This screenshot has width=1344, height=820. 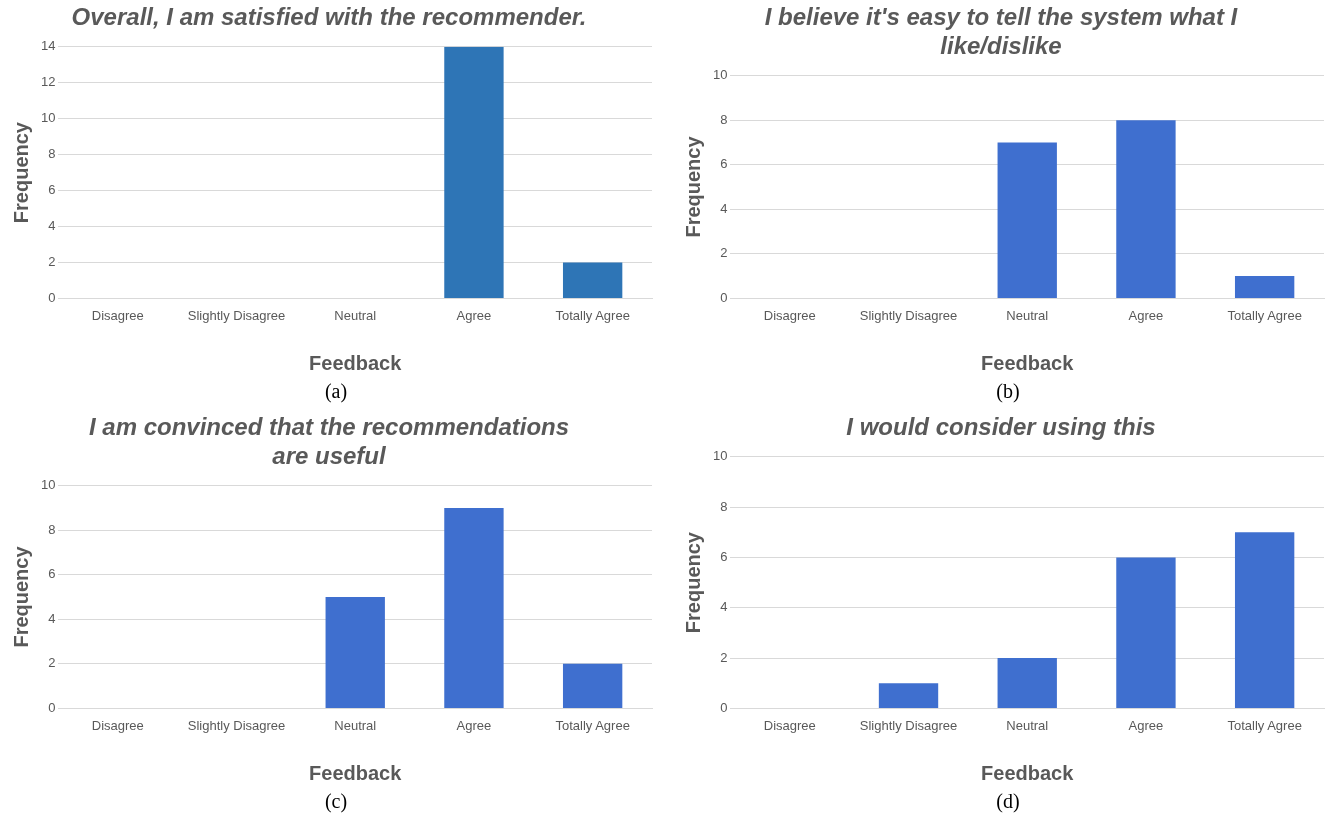 What do you see at coordinates (329, 17) in the screenshot?
I see `chart-title: Overall, I am satisfied with the recommender.` at bounding box center [329, 17].